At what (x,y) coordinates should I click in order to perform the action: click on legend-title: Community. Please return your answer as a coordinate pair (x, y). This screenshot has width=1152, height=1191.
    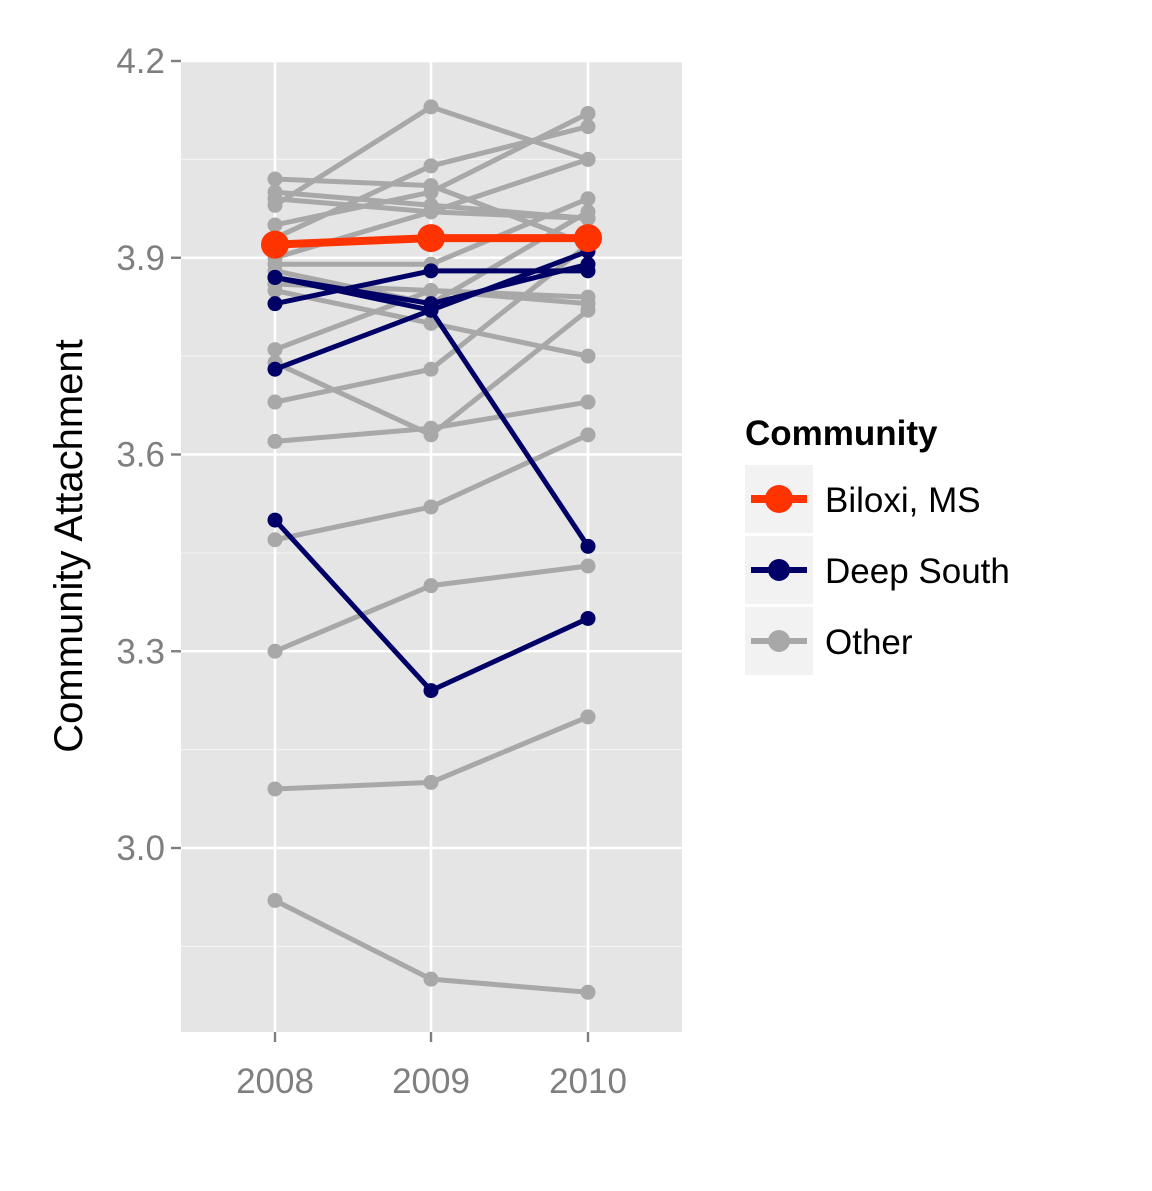
    Looking at the image, I should click on (841, 433).